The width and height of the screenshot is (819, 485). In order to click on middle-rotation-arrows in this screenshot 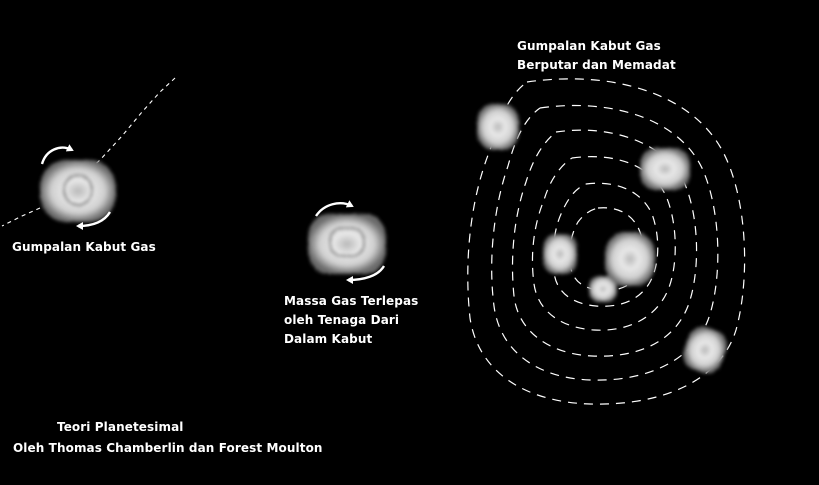, I will do `click(350, 242)`.